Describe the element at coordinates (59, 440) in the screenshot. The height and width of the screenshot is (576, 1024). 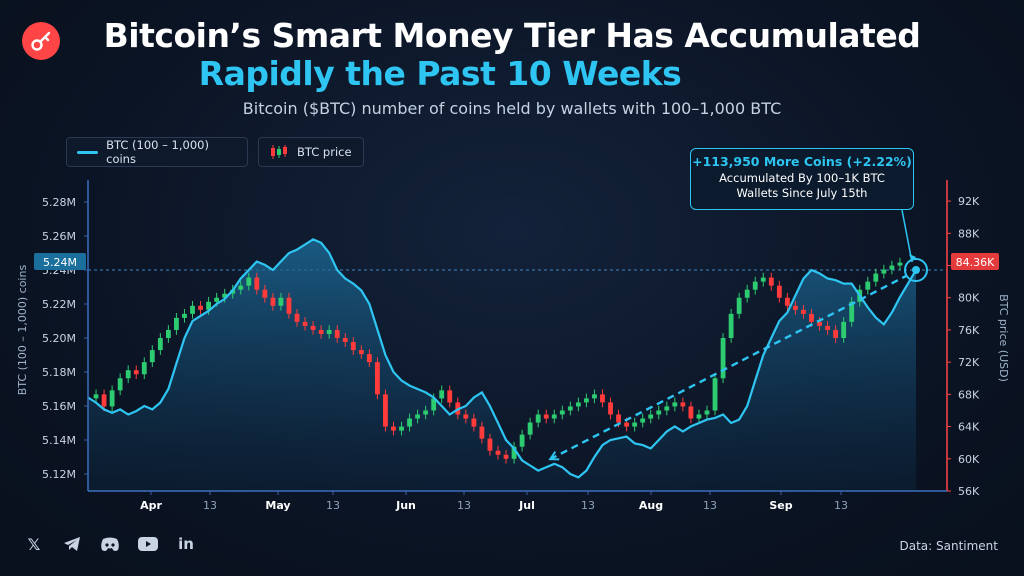
I see `left-tick-label: 5.14M` at that location.